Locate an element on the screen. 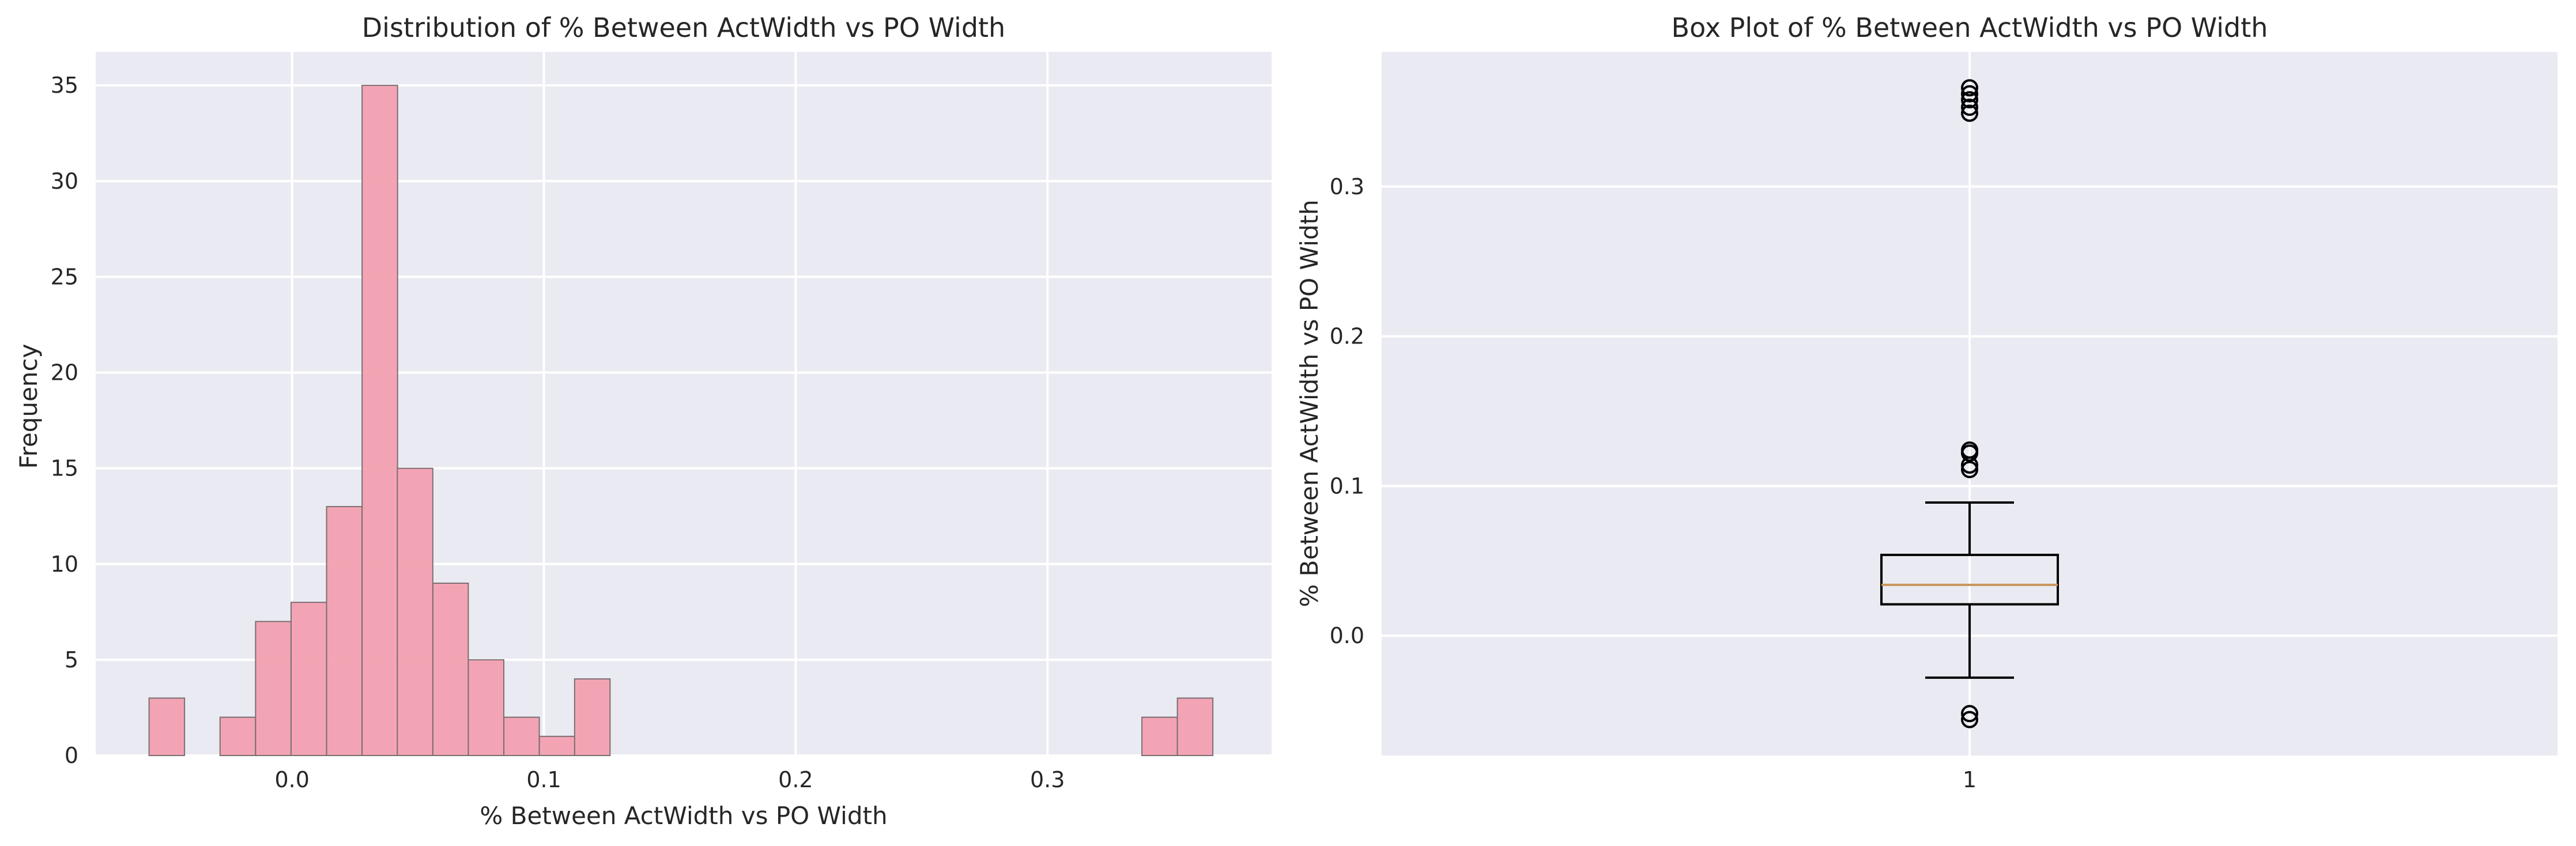 The width and height of the screenshot is (2576, 846). boxplot-y-ticks: 0.0 0.1 0.2 0.3 is located at coordinates (1347, 411).